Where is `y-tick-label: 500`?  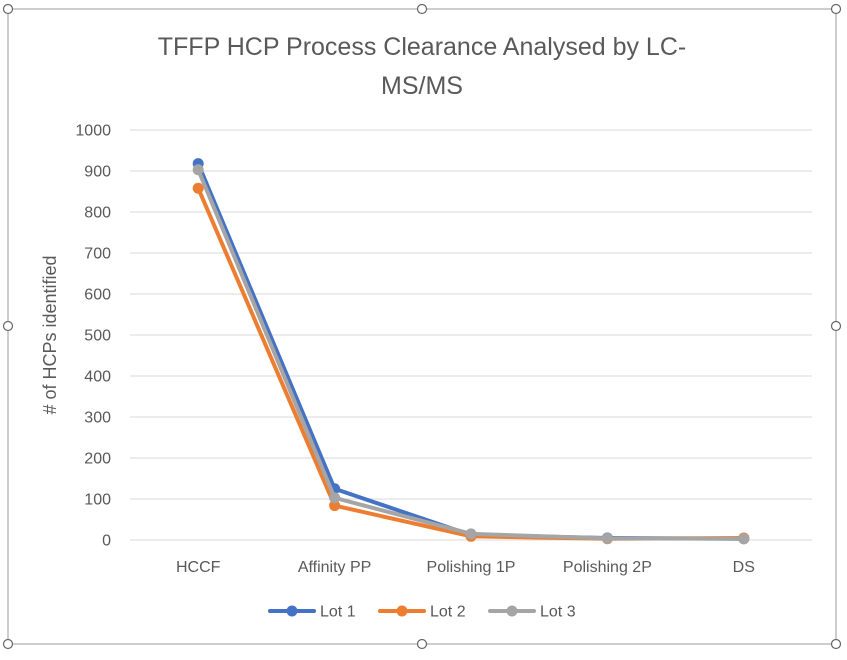
y-tick-label: 500 is located at coordinates (97, 336).